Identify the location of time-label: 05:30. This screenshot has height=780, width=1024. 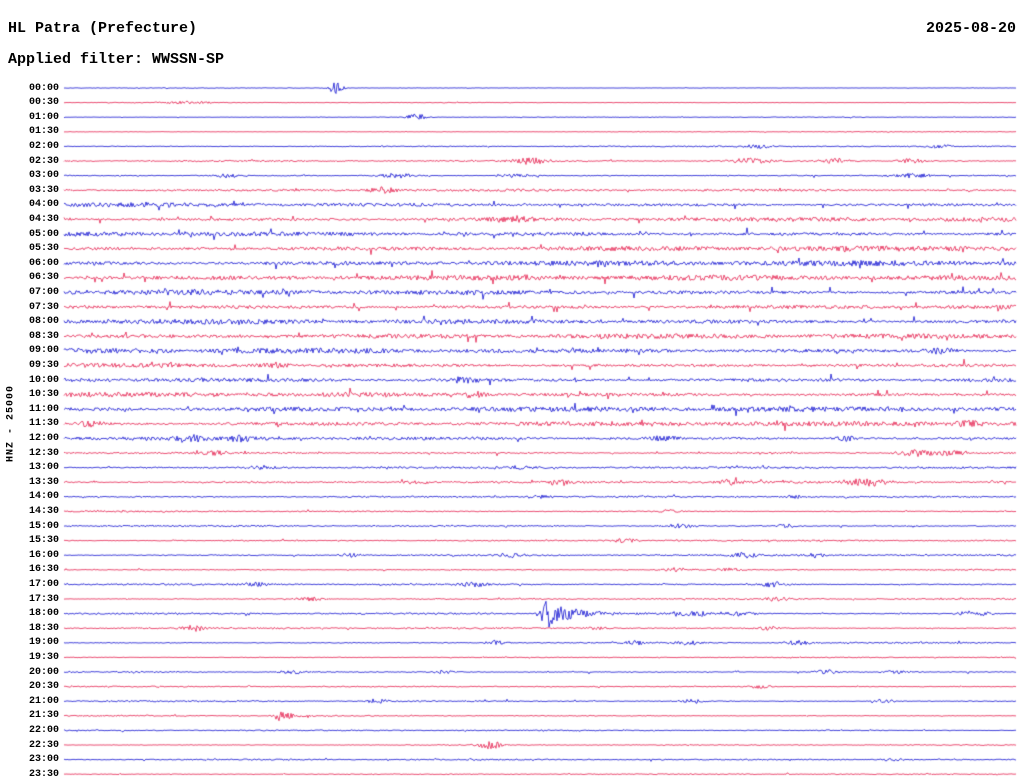
(43, 249).